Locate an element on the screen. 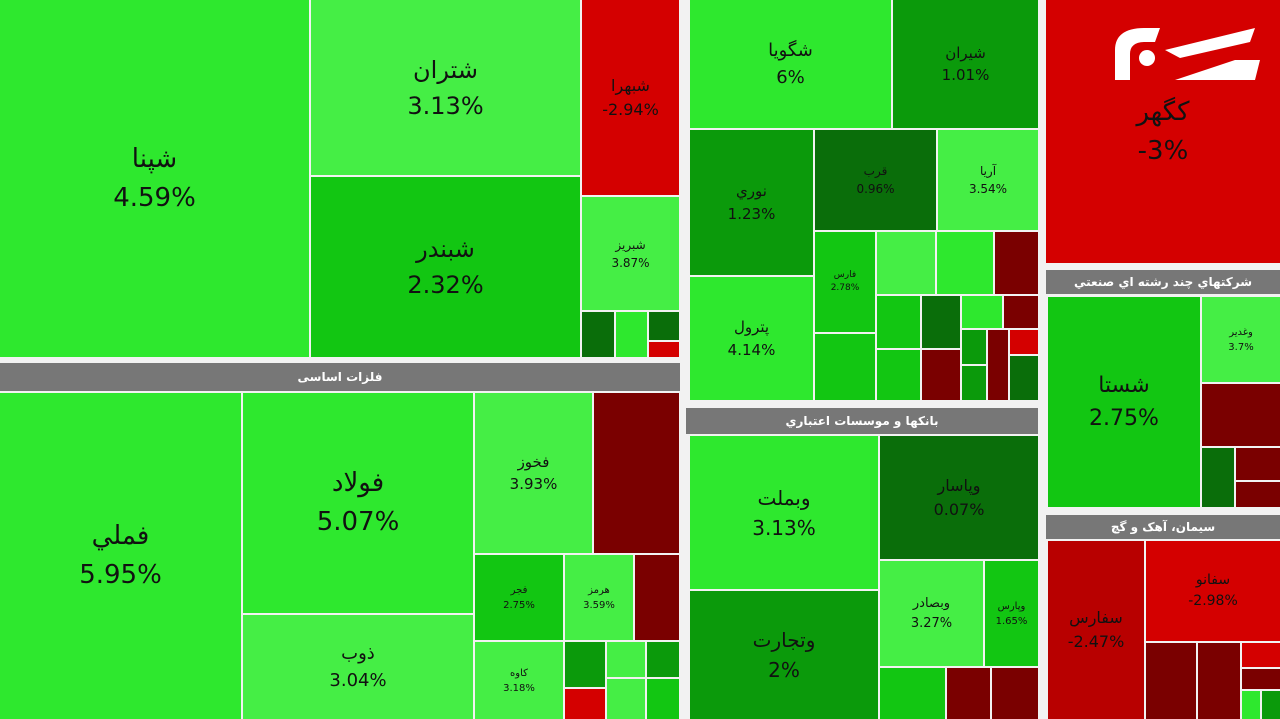  tile-text: 3.18% is located at coordinates (519, 688).